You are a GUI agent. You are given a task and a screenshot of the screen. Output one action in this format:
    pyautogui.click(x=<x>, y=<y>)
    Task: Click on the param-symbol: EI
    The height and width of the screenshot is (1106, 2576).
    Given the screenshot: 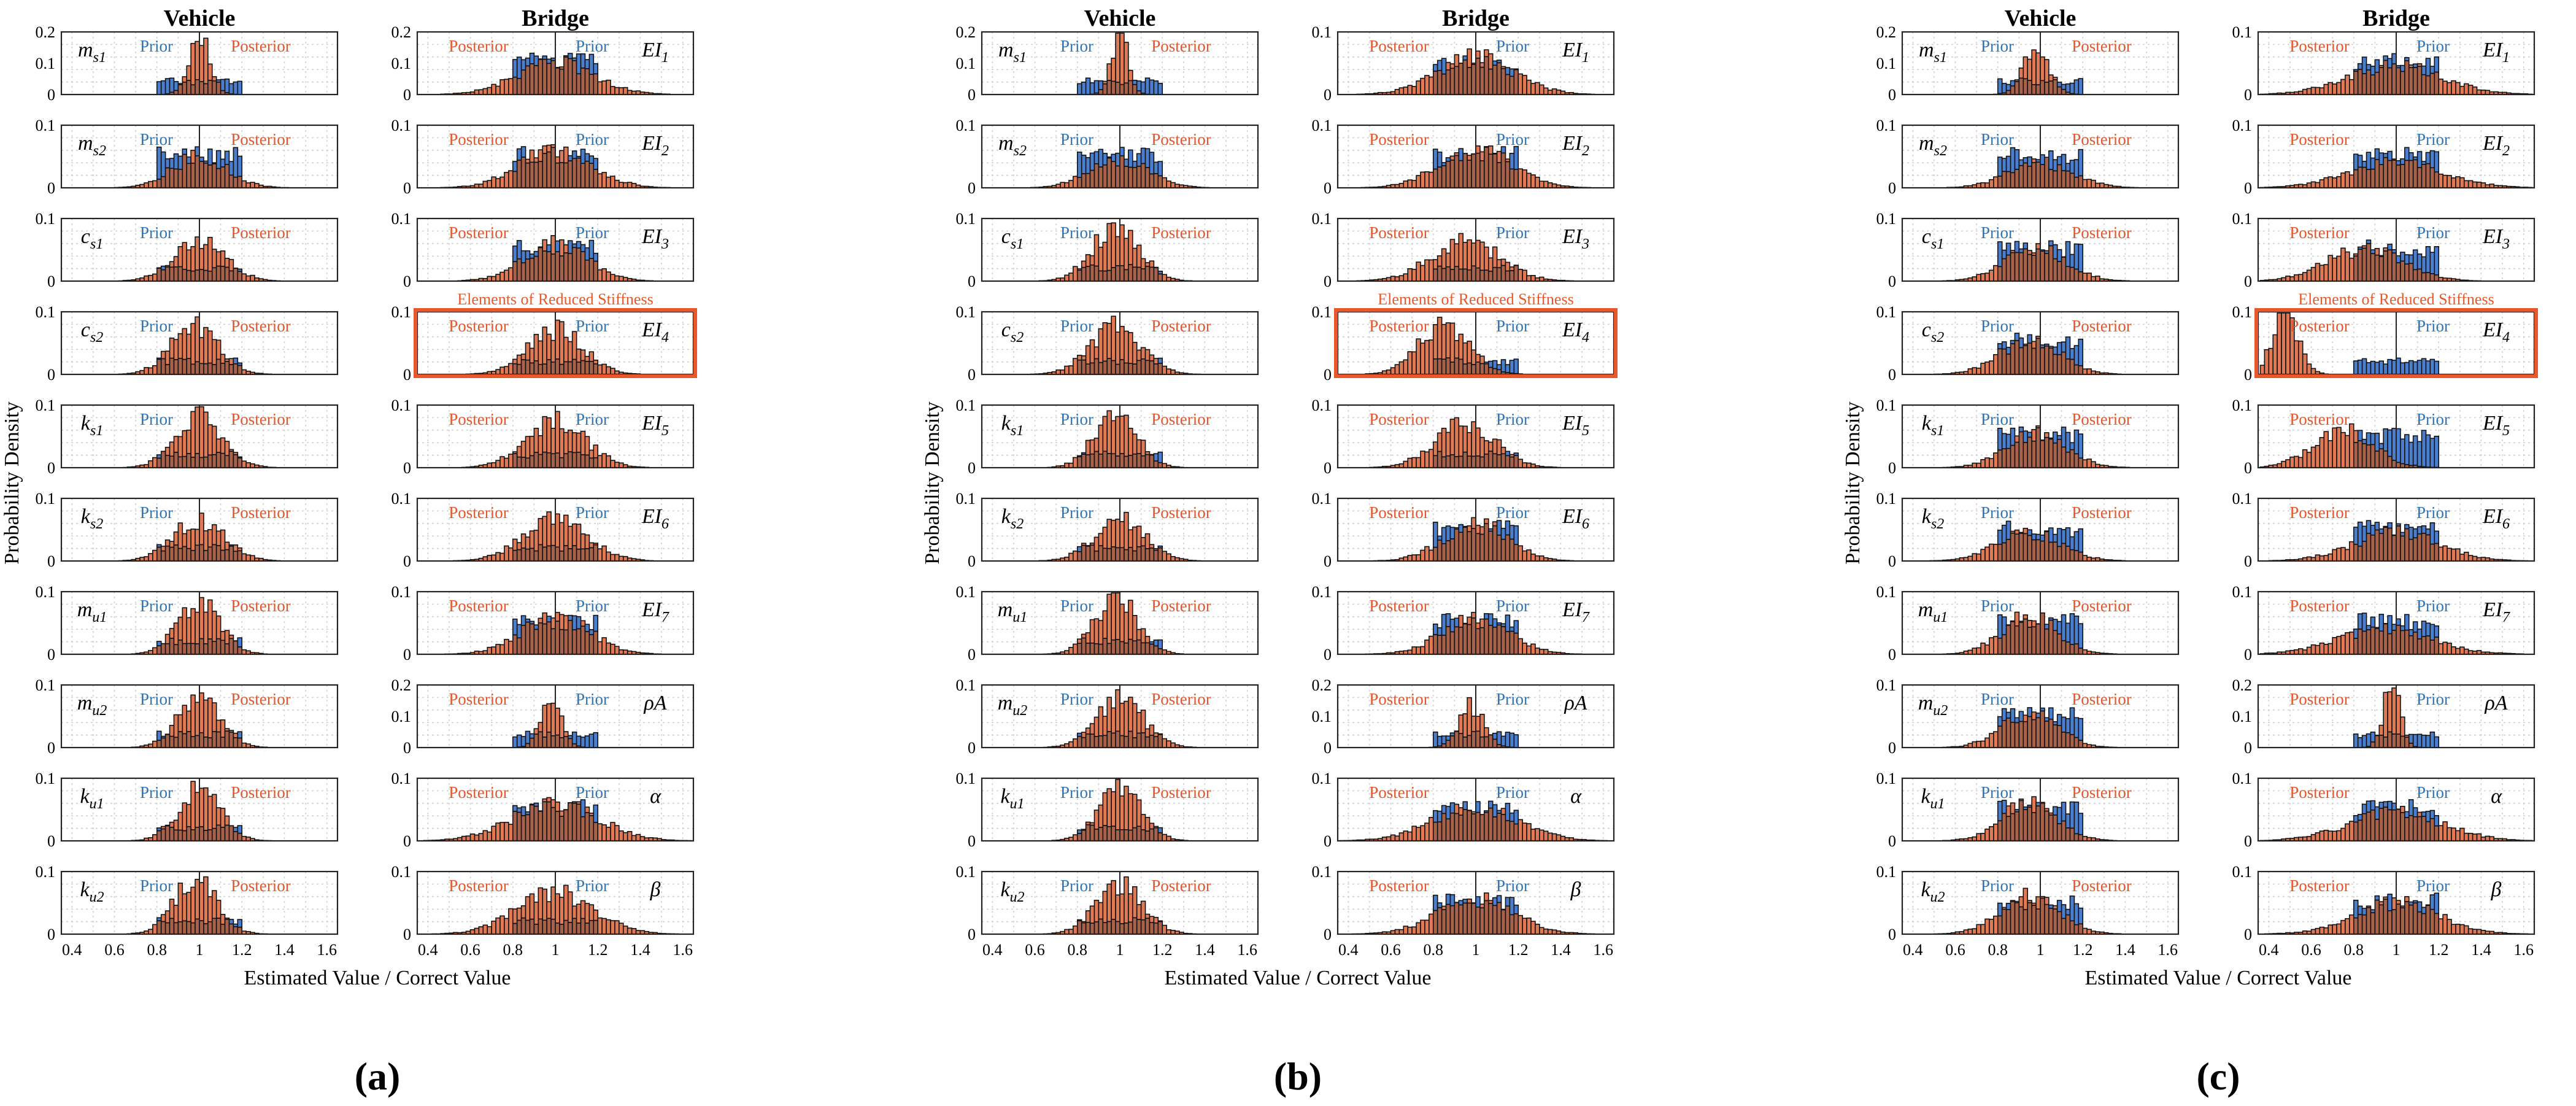 What is the action you would take?
    pyautogui.click(x=1572, y=50)
    